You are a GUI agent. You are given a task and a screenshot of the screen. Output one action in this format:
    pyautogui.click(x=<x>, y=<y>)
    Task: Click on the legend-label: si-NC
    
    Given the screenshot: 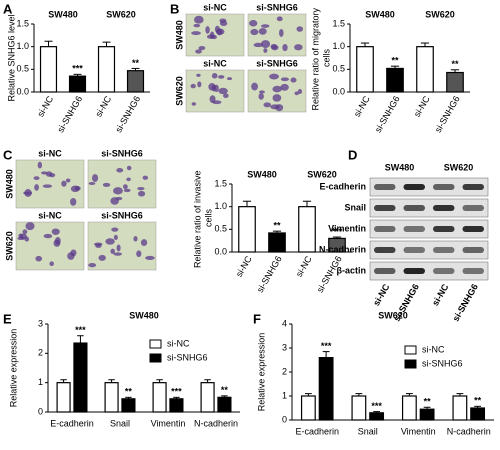 What is the action you would take?
    pyautogui.click(x=178, y=343)
    